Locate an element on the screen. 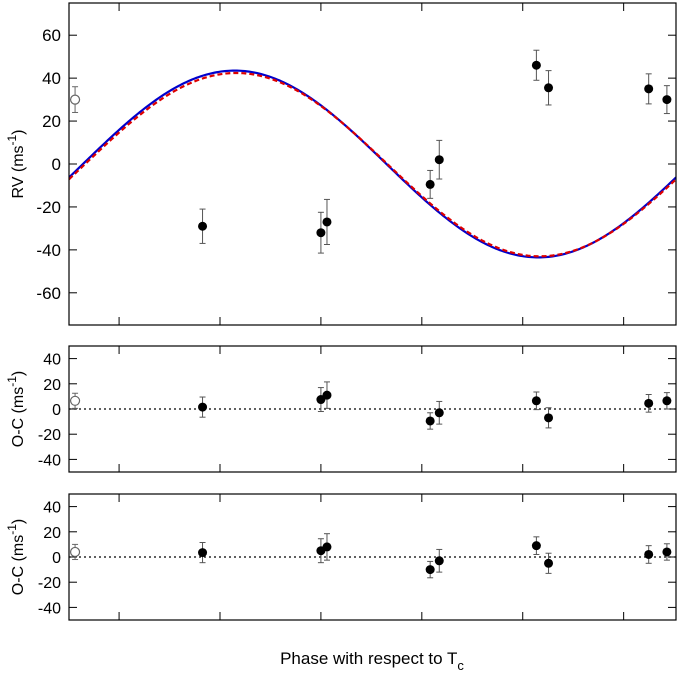 The width and height of the screenshot is (677, 674). x-axis-label-main: Phase with respect to T is located at coordinates (368, 658).